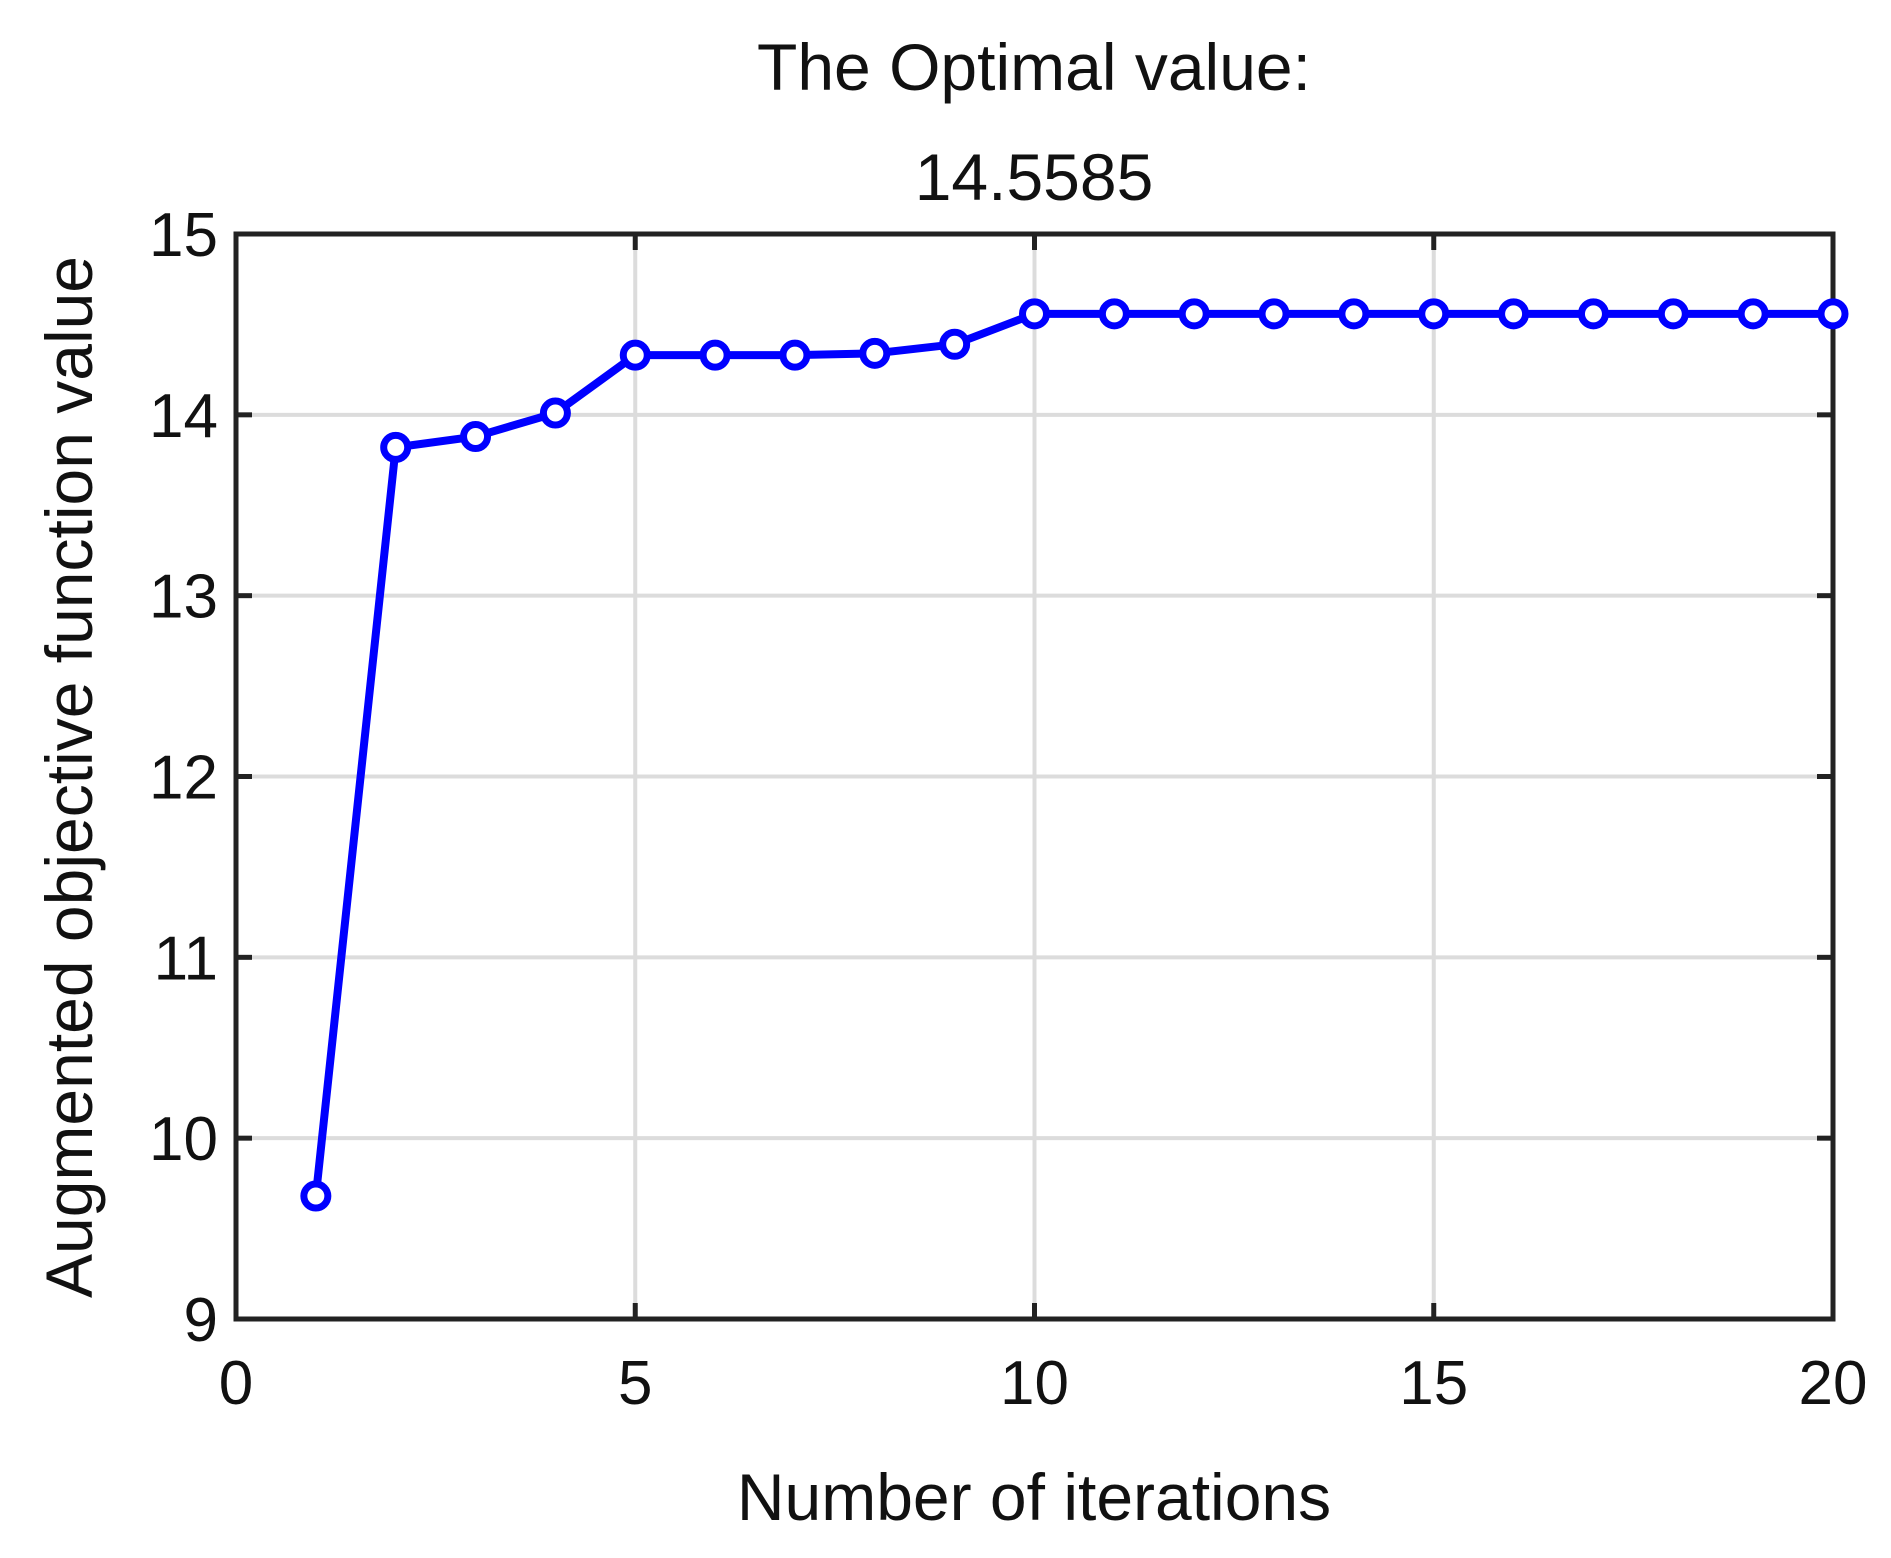  Describe the element at coordinates (69, 777) in the screenshot. I see `y-axis-label: Augmented objective function value` at that location.